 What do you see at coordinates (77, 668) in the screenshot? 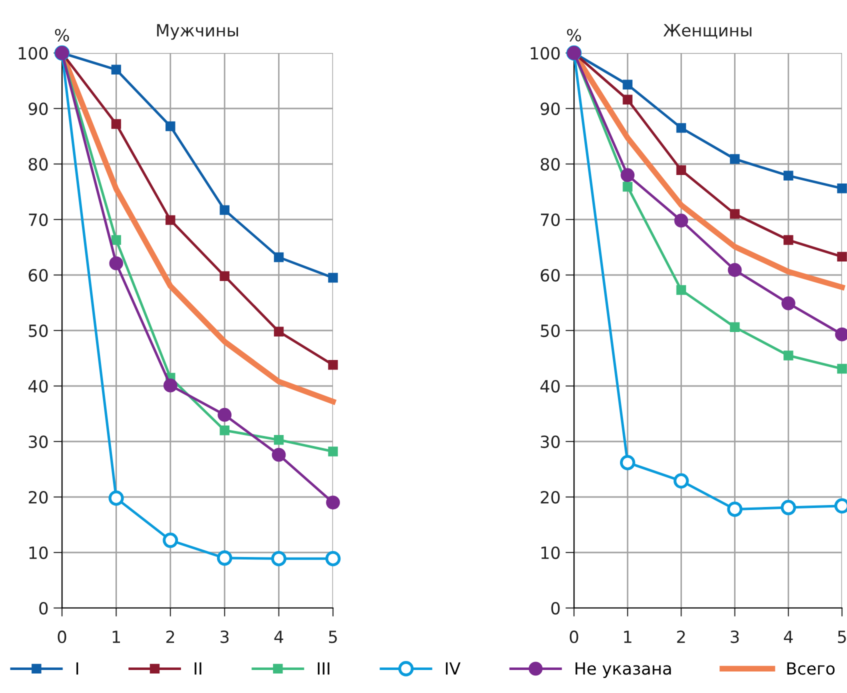
I see `legend-label: I` at bounding box center [77, 668].